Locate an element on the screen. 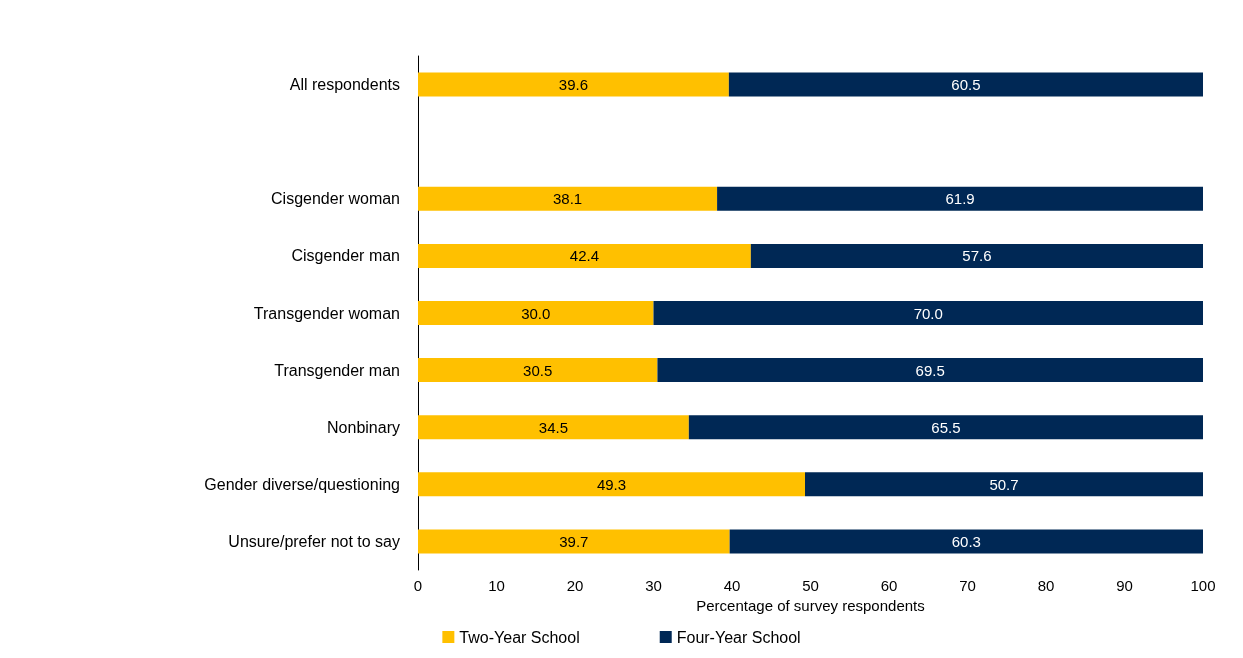 The width and height of the screenshot is (1243, 658). y-tick-label: Cisgender man is located at coordinates (345, 256).